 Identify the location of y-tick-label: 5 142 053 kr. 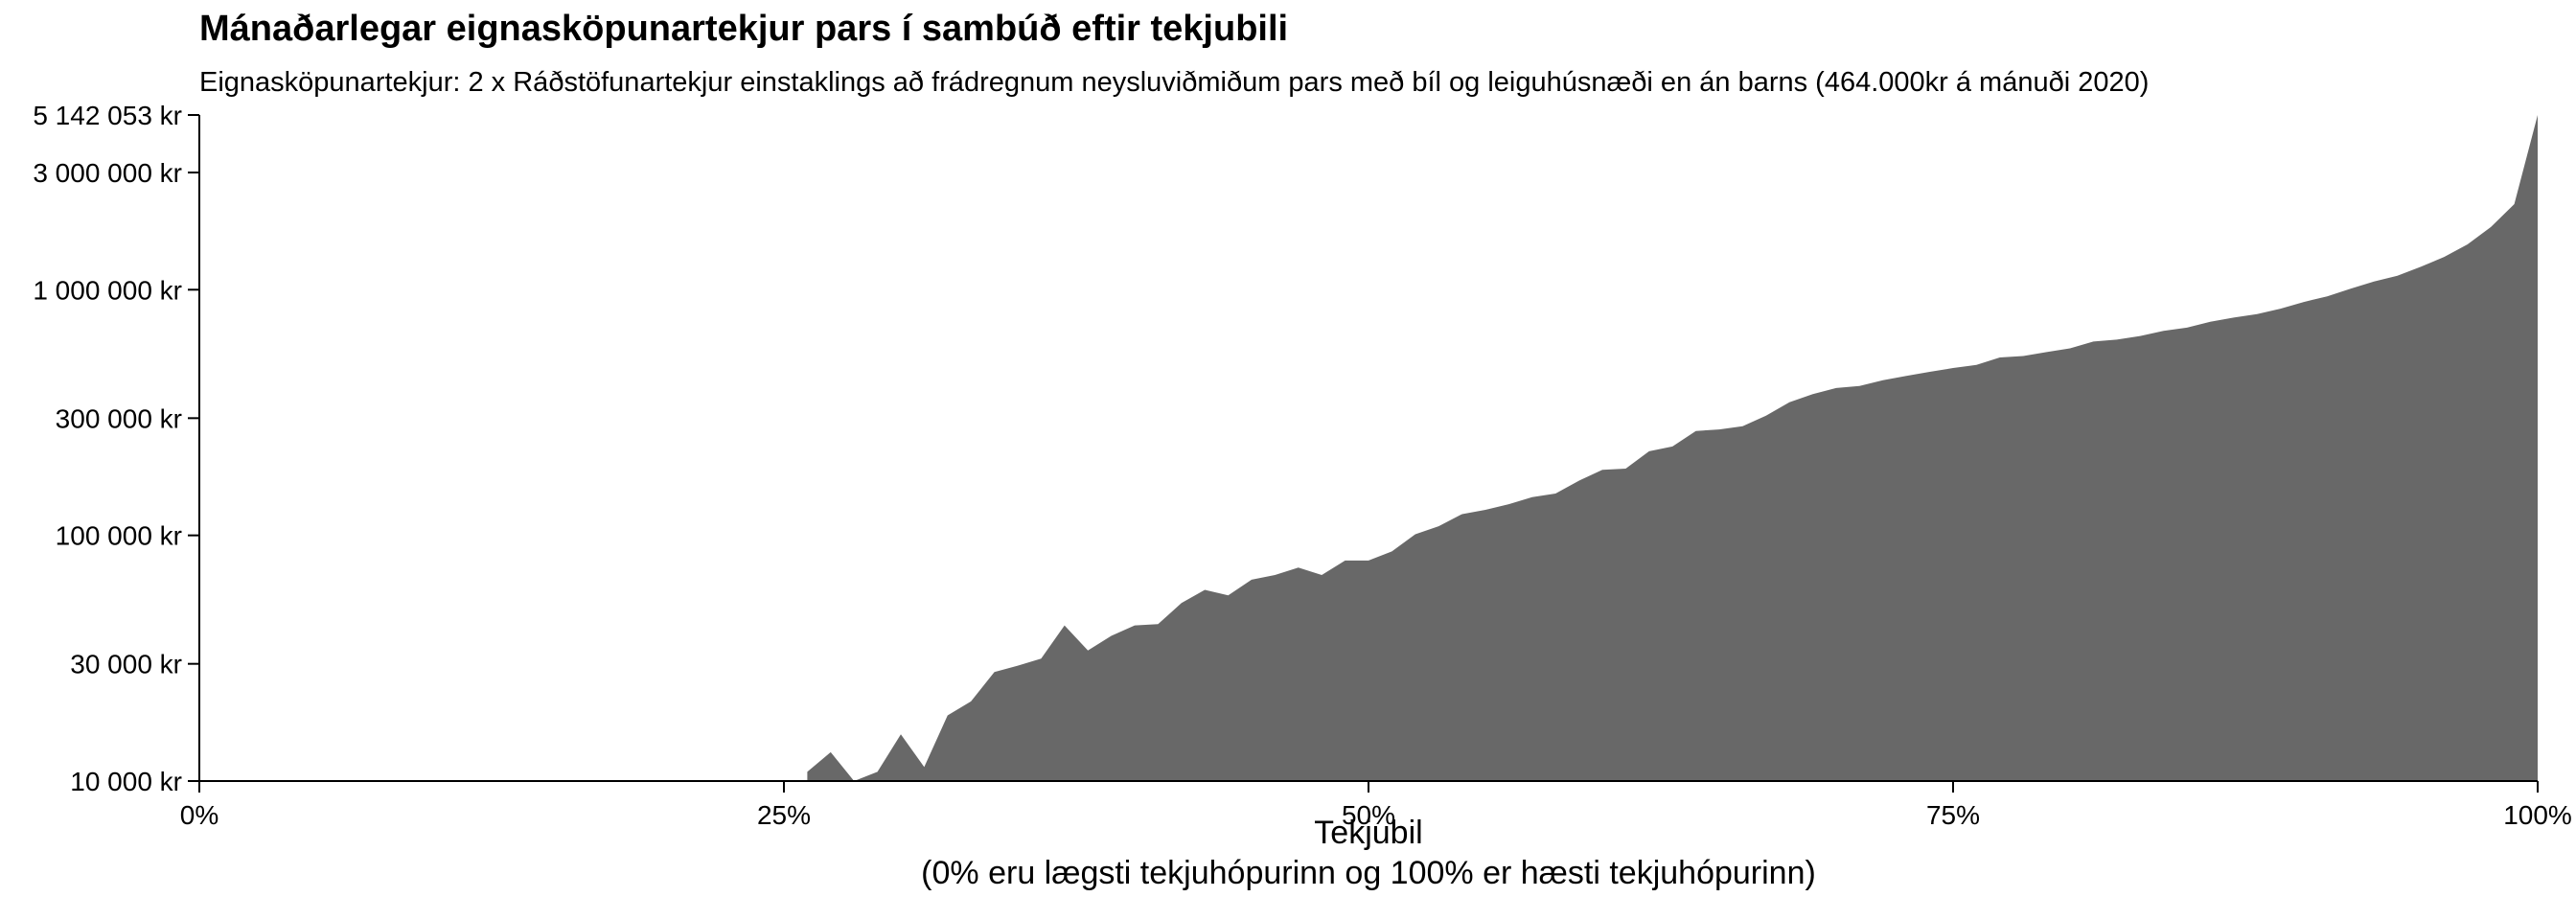
(107, 115).